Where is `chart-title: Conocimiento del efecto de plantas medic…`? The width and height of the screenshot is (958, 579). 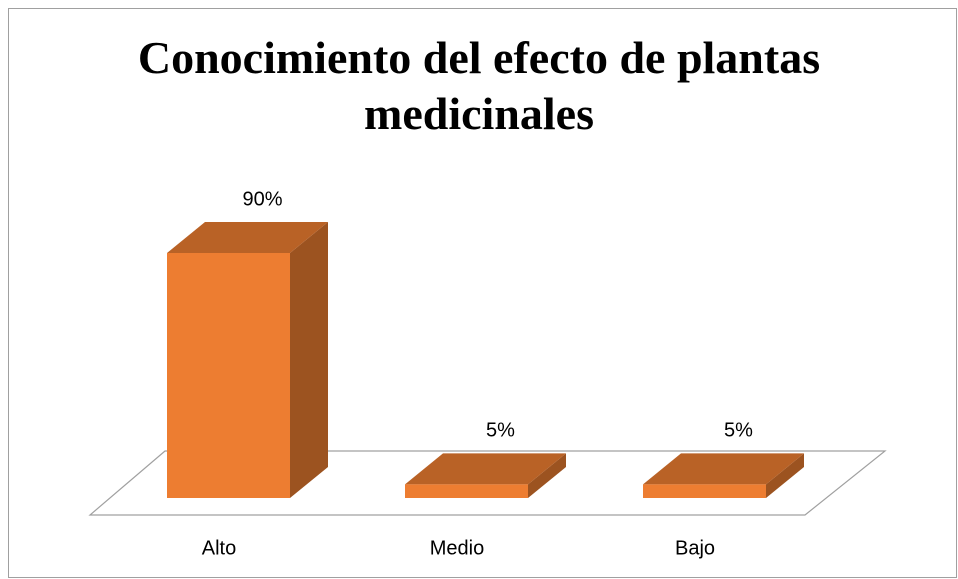 chart-title: Conocimiento del efecto de plantas medic… is located at coordinates (479, 85).